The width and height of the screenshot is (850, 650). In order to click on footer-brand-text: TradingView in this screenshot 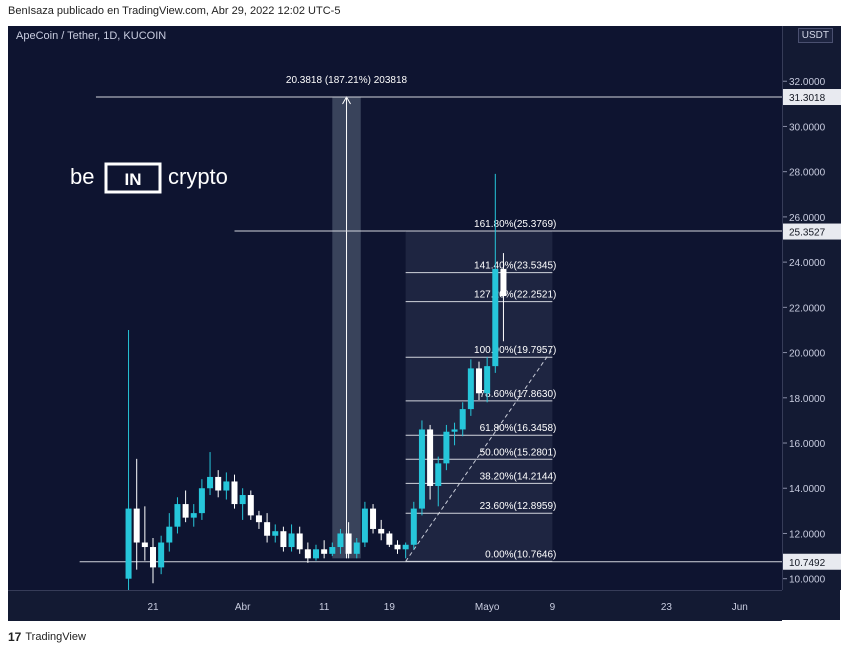, I will do `click(55, 637)`.